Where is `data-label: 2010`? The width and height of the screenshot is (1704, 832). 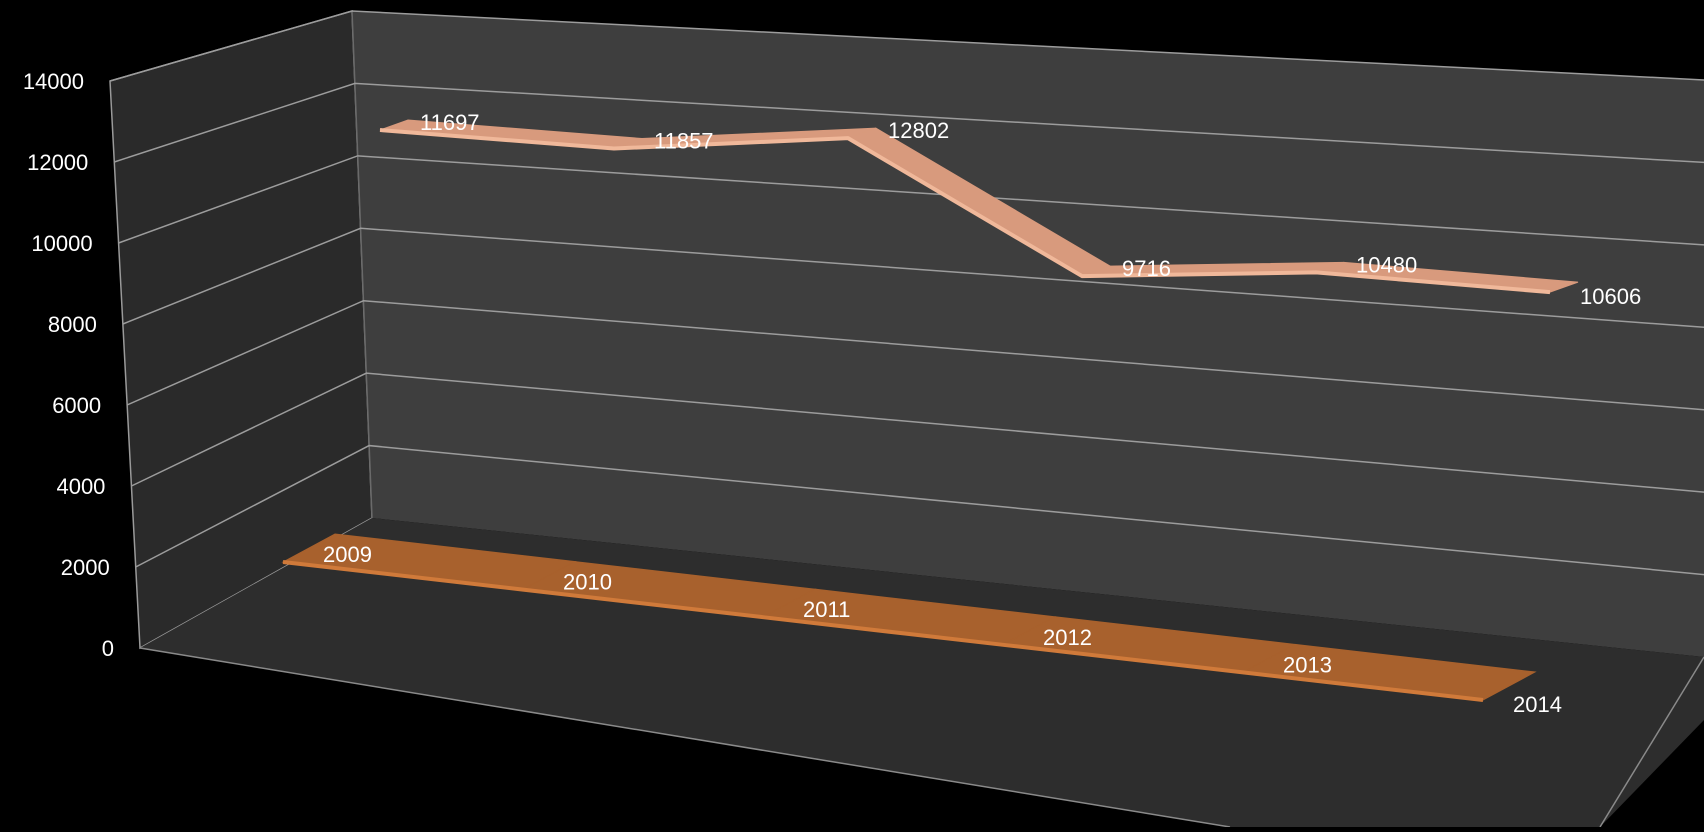 data-label: 2010 is located at coordinates (587, 582).